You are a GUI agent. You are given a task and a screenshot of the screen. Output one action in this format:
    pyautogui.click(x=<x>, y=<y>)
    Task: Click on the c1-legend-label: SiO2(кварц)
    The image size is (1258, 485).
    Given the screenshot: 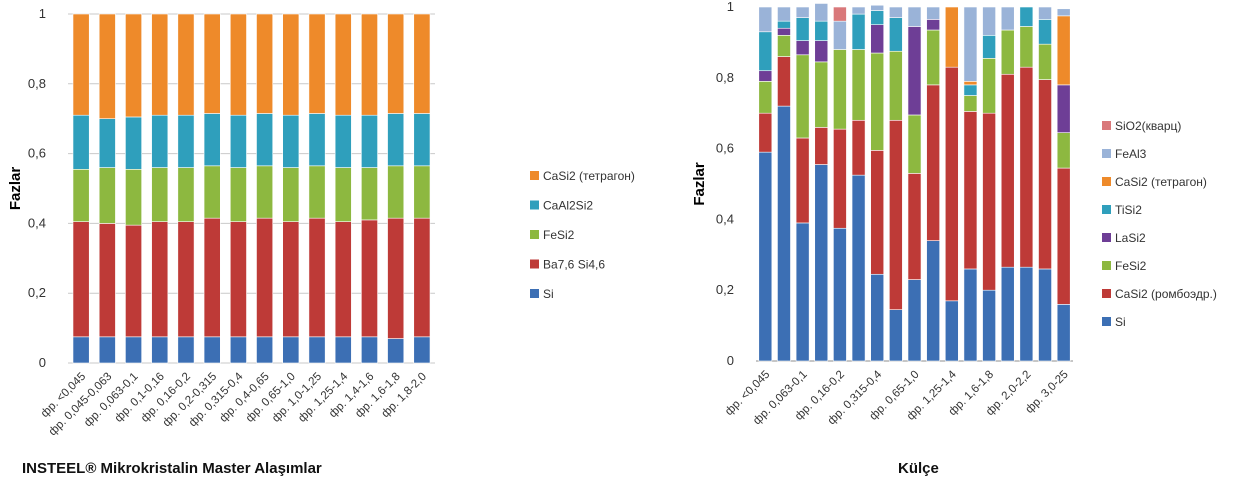 What is the action you would take?
    pyautogui.click(x=1148, y=126)
    